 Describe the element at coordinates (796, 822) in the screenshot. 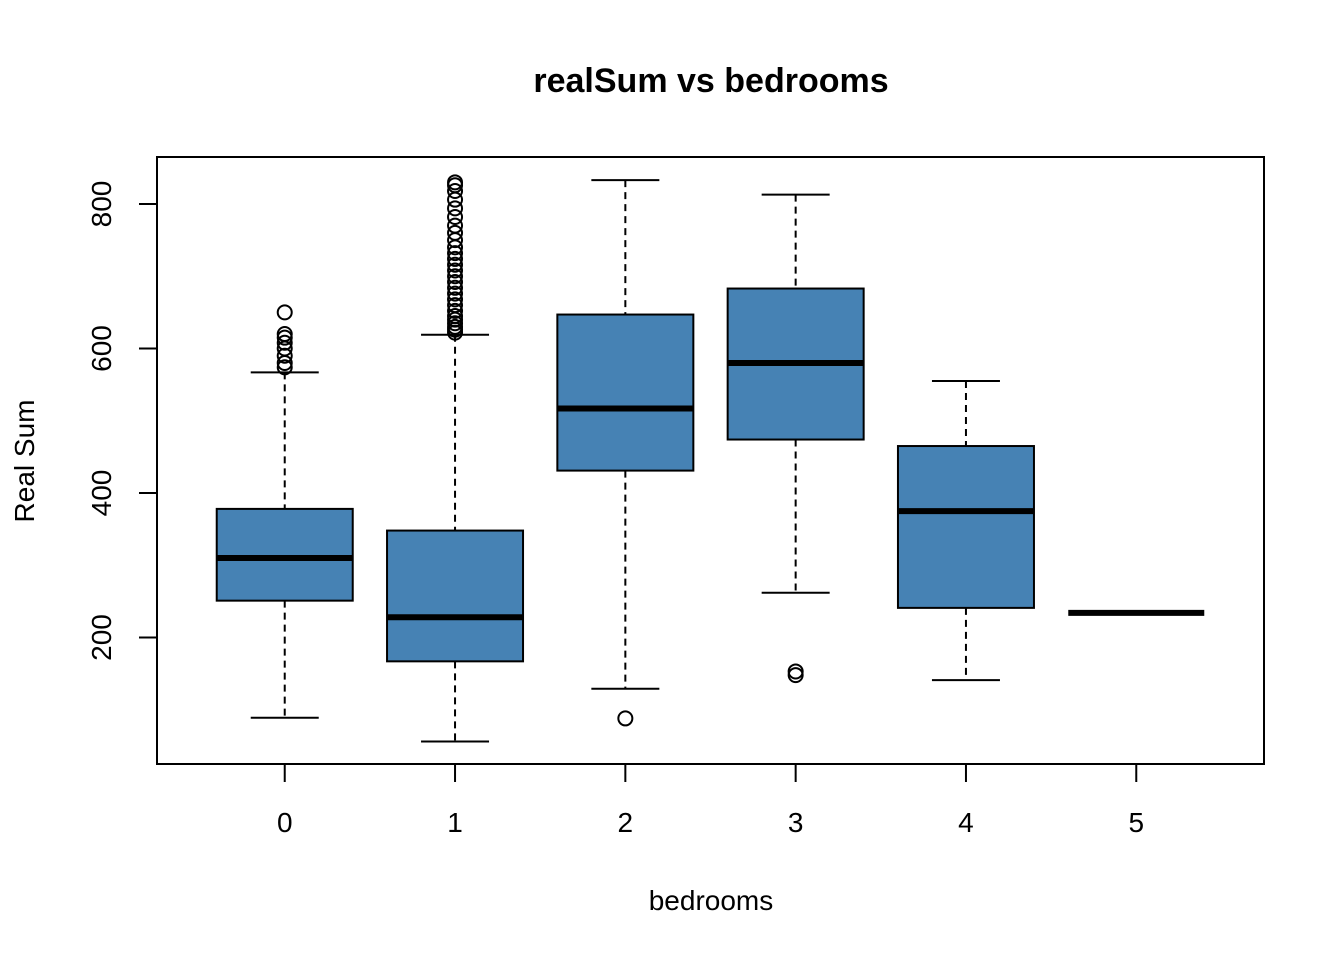

I see `x-tick-label: 3` at that location.